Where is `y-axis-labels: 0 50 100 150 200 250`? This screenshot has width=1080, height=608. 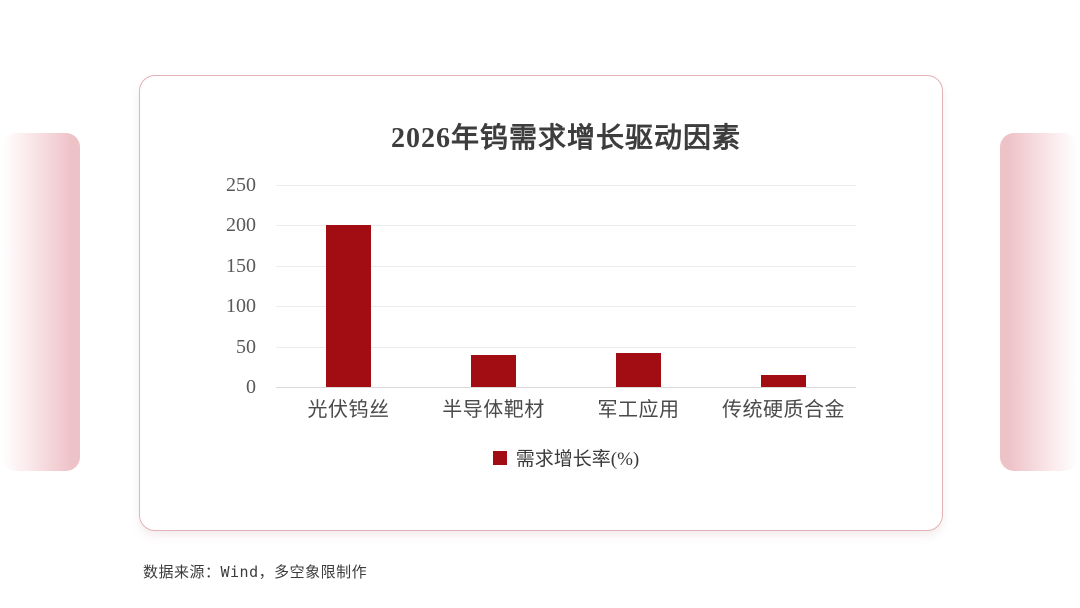 y-axis-labels: 0 50 100 150 200 250 is located at coordinates (202, 286).